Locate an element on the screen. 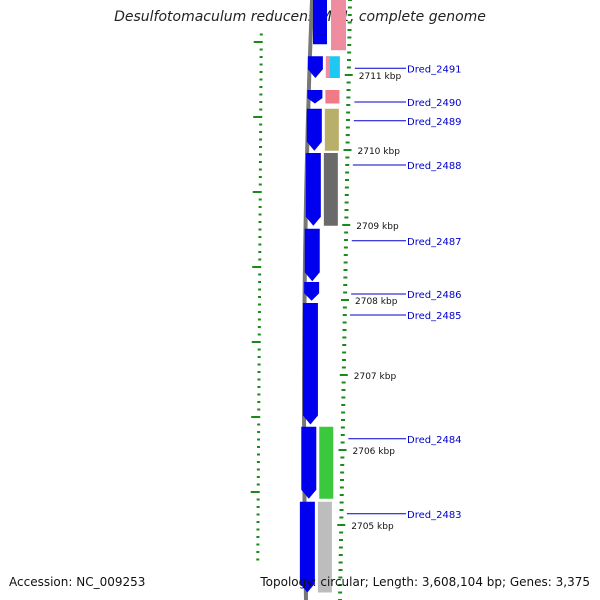  gene-label-dred_2485: Dred_2485 is located at coordinates (434, 316).